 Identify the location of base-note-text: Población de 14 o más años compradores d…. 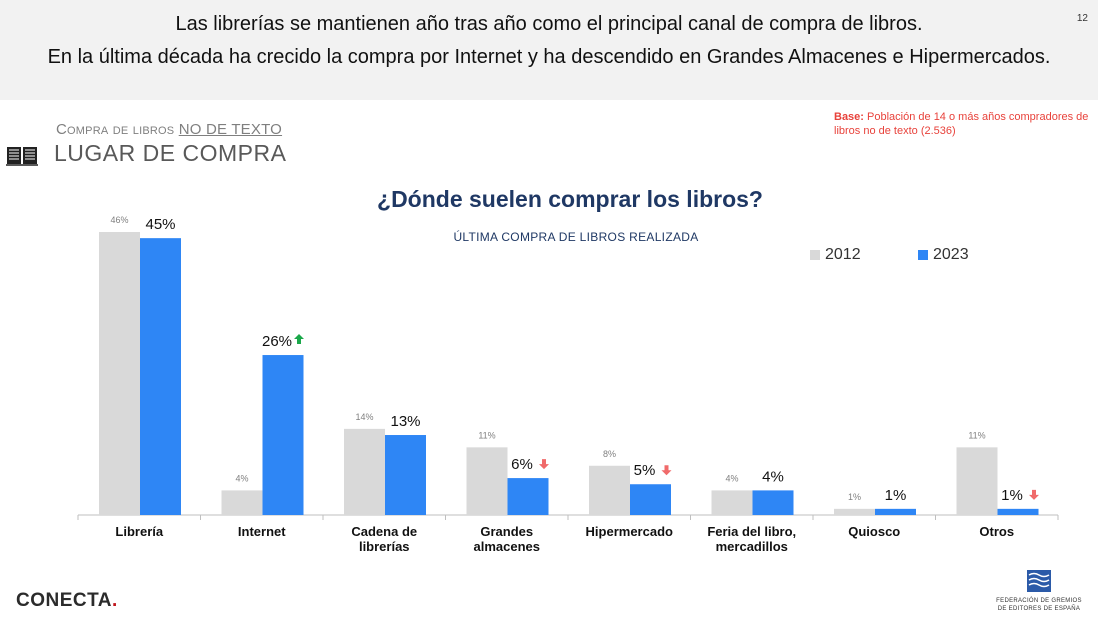
(961, 124).